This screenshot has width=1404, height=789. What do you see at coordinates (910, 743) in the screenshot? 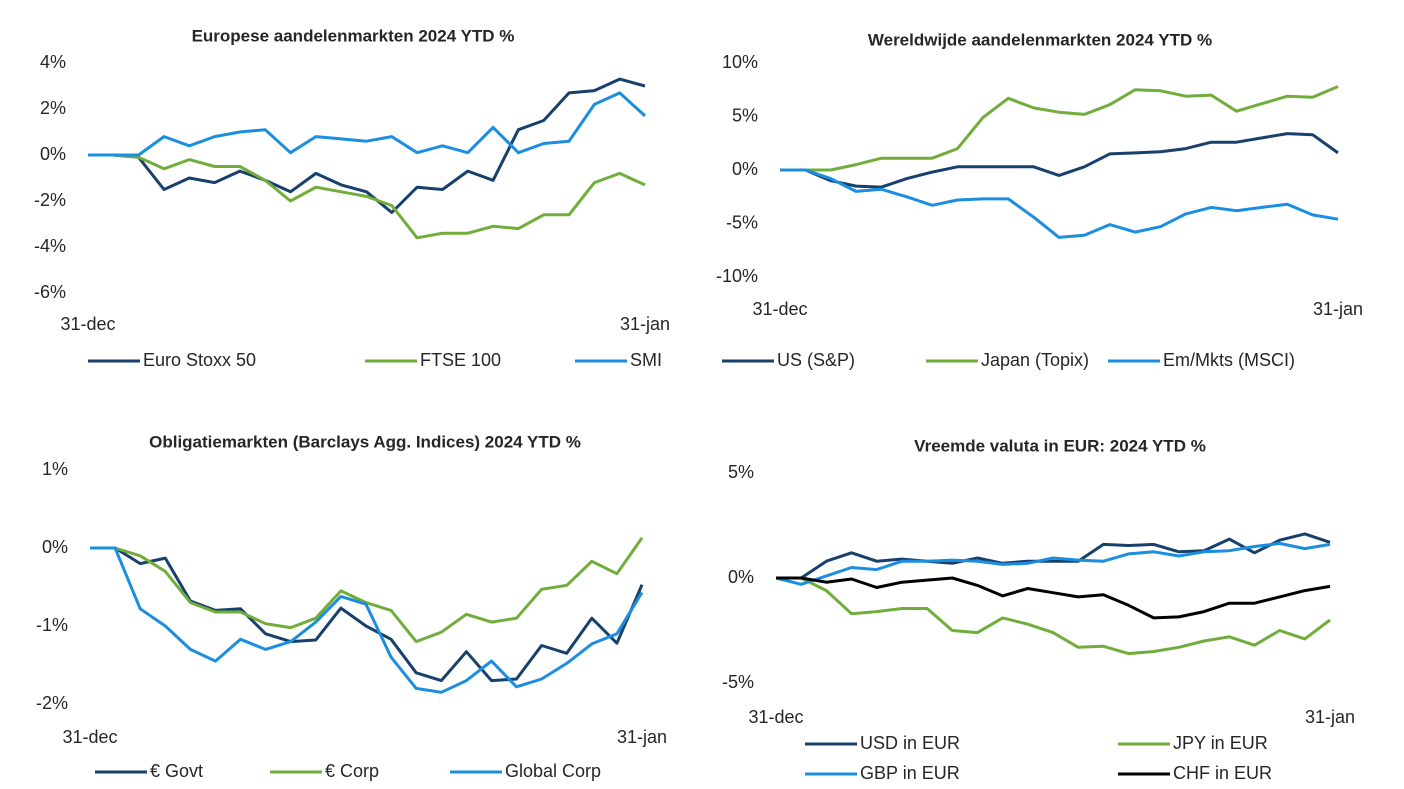
I see `legend-label: USD in EUR` at bounding box center [910, 743].